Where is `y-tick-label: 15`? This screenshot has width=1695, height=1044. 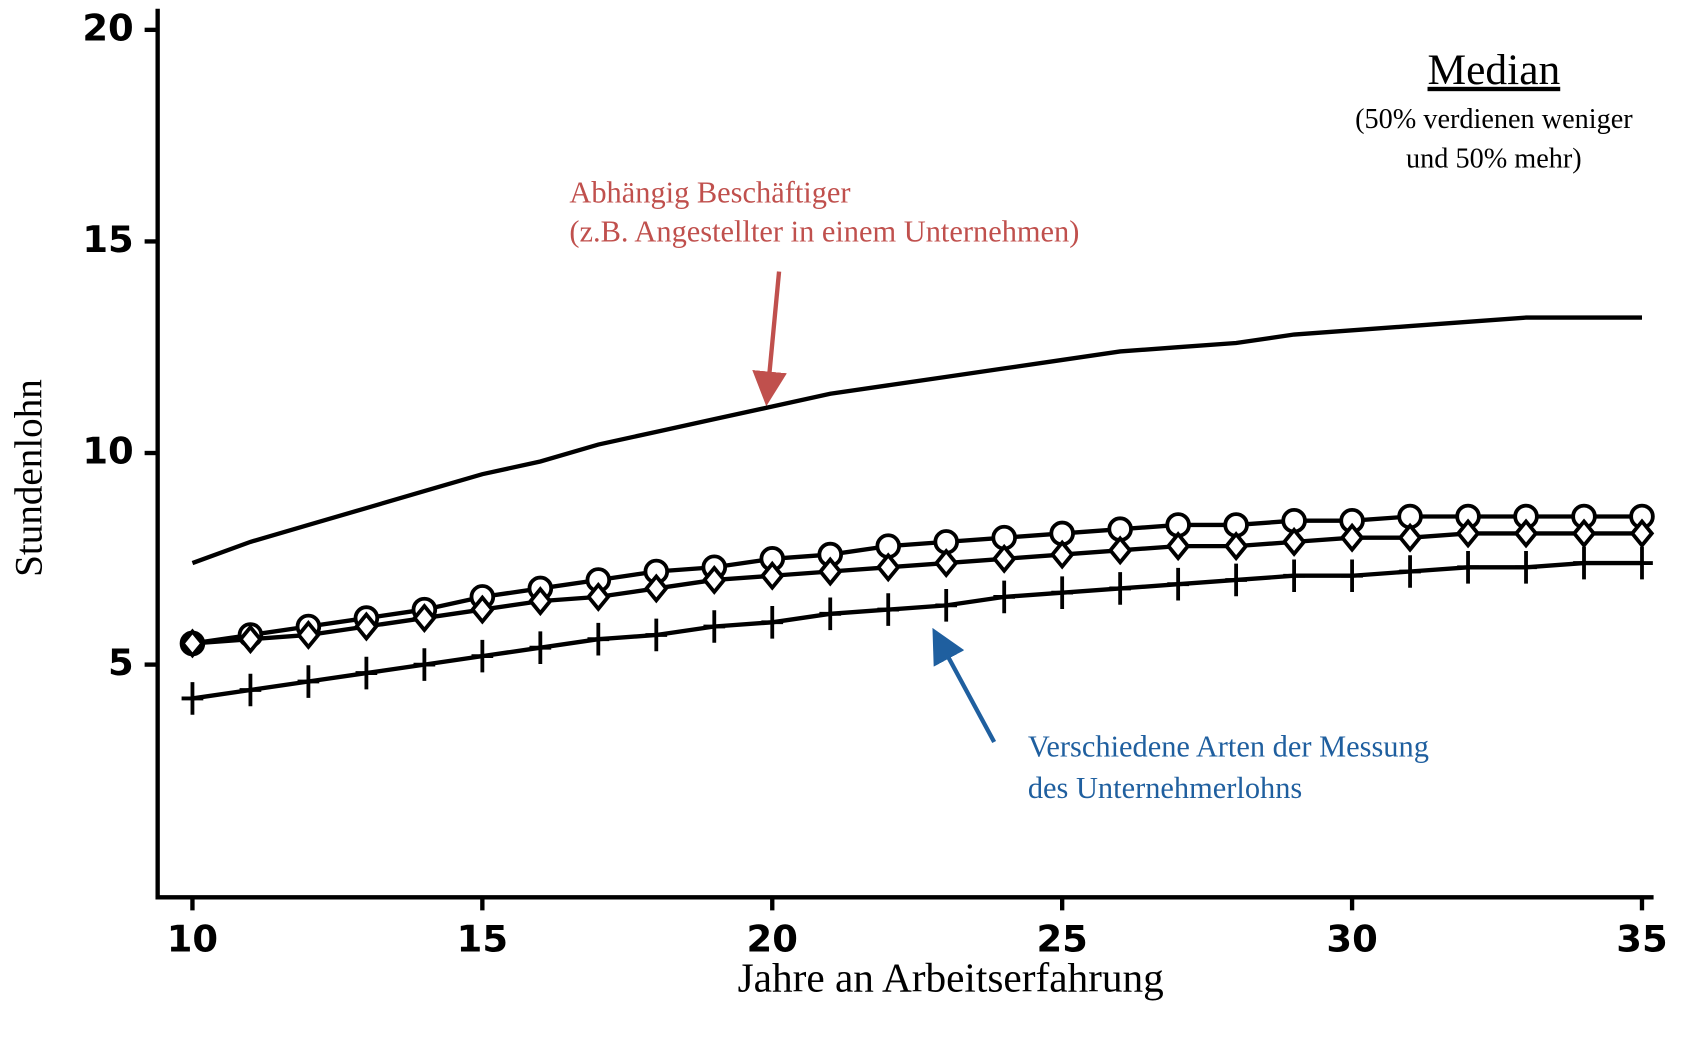 y-tick-label: 15 is located at coordinates (107, 239).